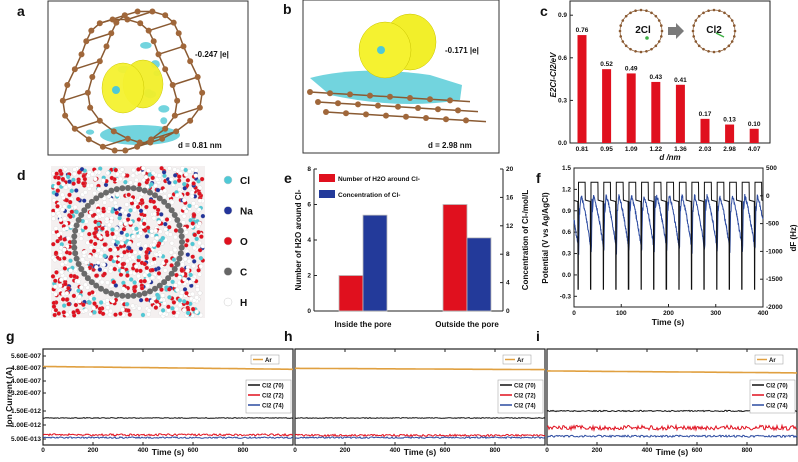  What do you see at coordinates (21, 11) in the screenshot?
I see `panel-label-a: a` at bounding box center [21, 11].